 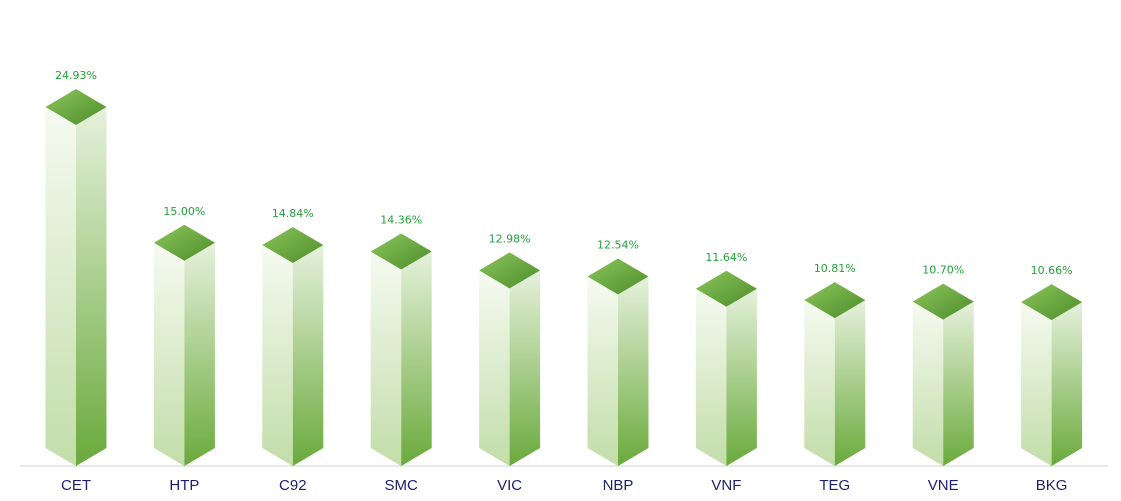 What do you see at coordinates (834, 485) in the screenshot?
I see `x-tick-label: TEG` at bounding box center [834, 485].